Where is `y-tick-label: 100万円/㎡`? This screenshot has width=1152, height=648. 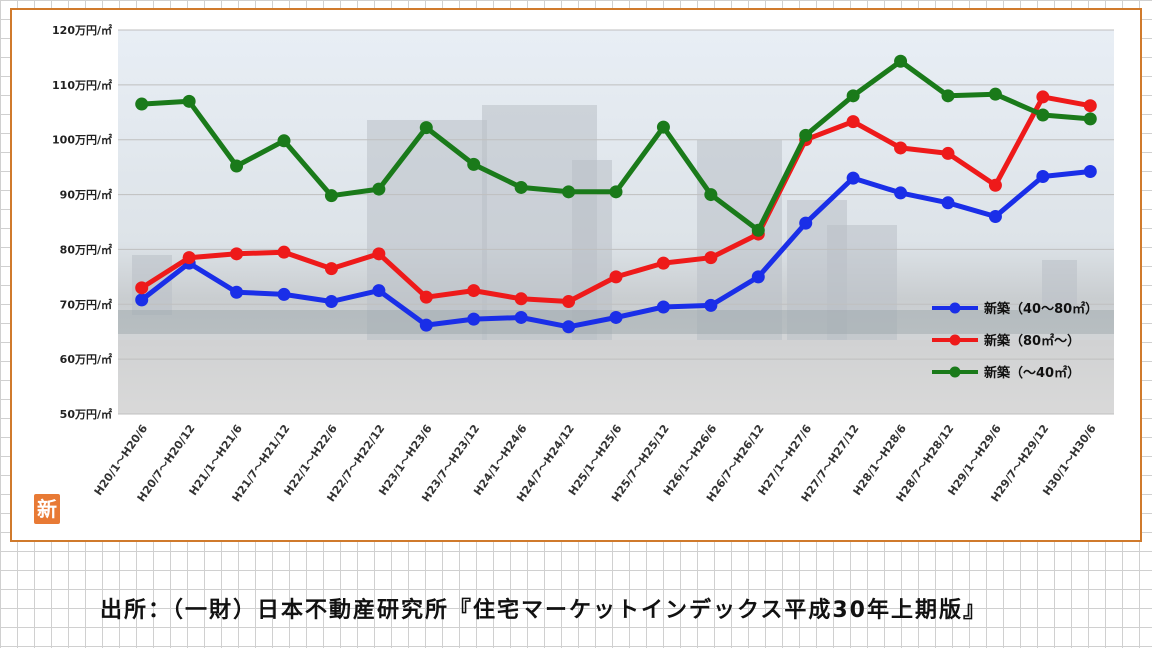
y-tick-label: 100万円/㎡ is located at coordinates (82, 140).